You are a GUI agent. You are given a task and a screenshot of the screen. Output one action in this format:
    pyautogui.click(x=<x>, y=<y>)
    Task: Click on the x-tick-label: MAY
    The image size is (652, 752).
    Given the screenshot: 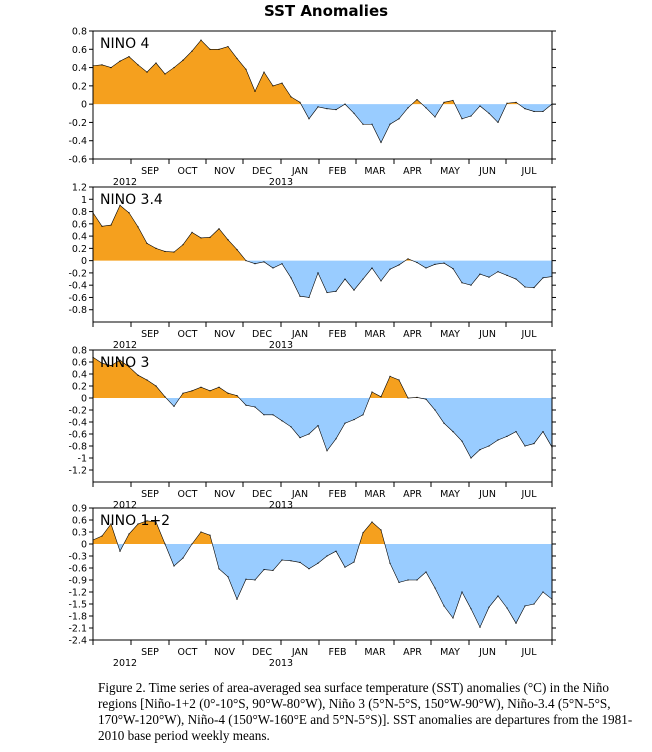 What is the action you would take?
    pyautogui.click(x=450, y=652)
    